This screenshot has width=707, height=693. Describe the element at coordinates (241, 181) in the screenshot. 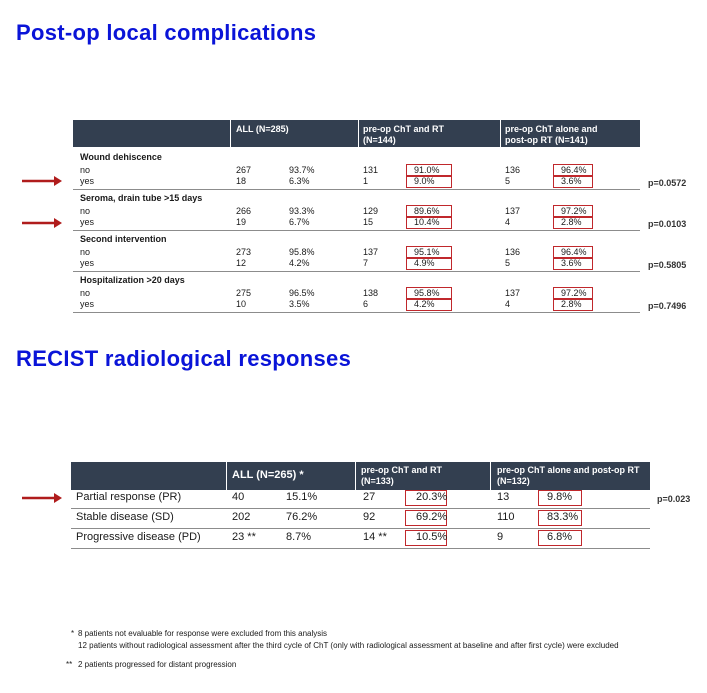

I see `cell: 18` at that location.